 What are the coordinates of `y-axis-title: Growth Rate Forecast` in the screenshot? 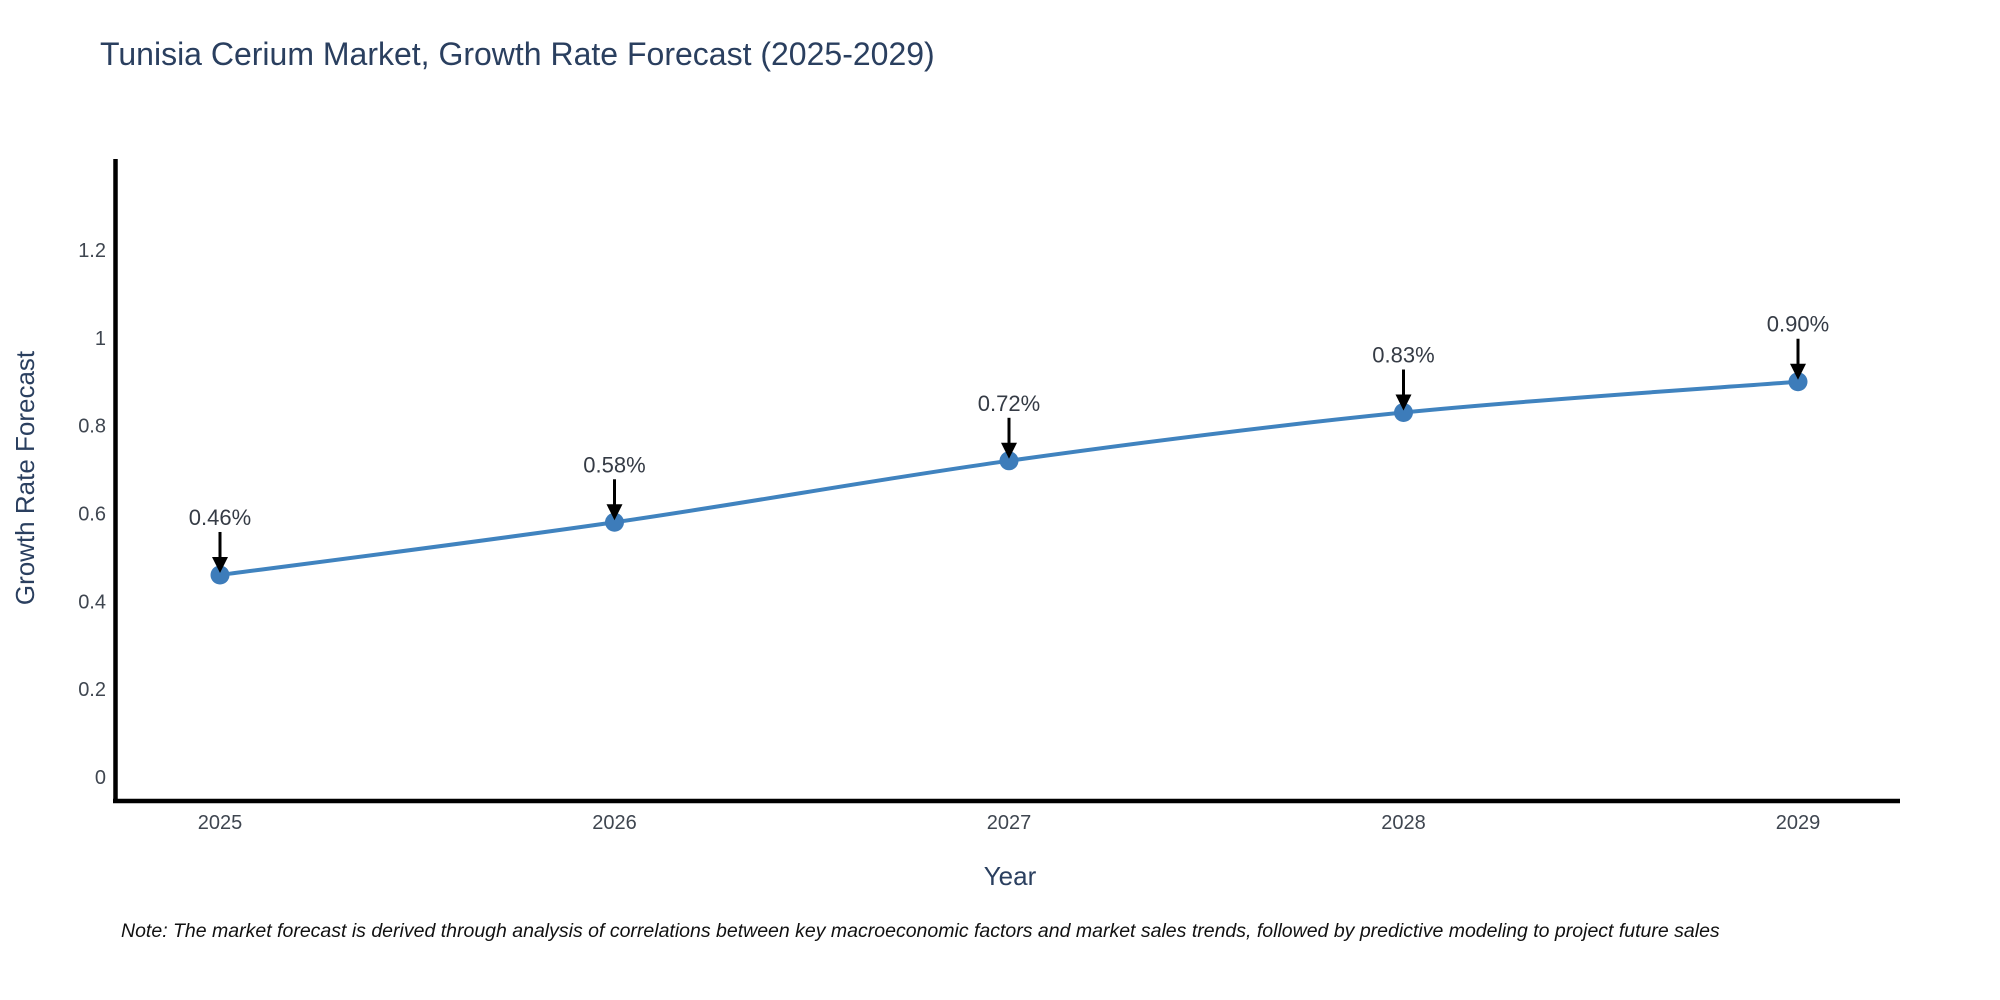 It's located at (25, 477).